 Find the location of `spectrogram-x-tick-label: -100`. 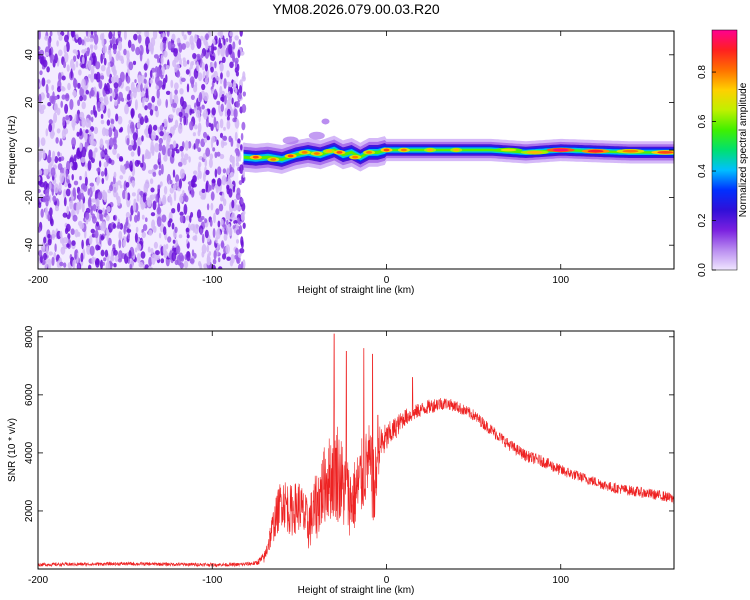

spectrogram-x-tick-label: -100 is located at coordinates (212, 280).